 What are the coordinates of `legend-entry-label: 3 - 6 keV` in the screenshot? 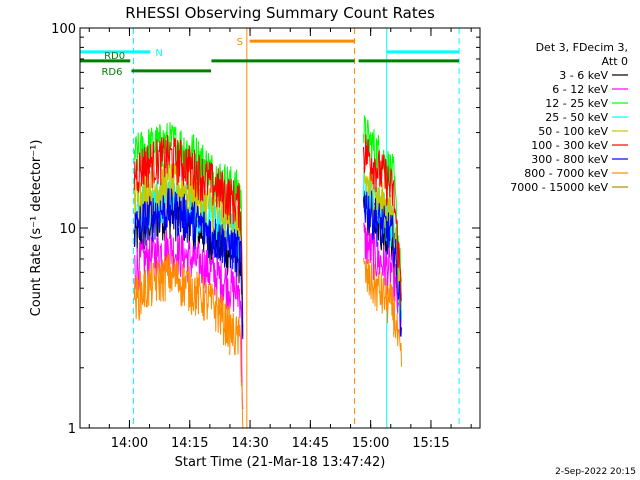 It's located at (583, 75).